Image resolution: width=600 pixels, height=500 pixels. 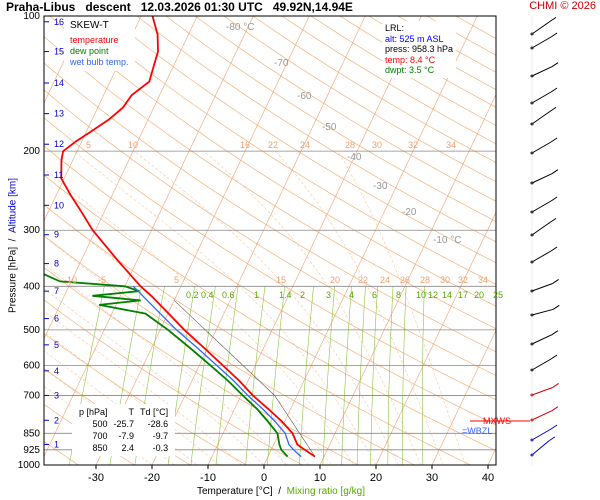 I want to click on moist-adiabat, so click(x=154, y=376).